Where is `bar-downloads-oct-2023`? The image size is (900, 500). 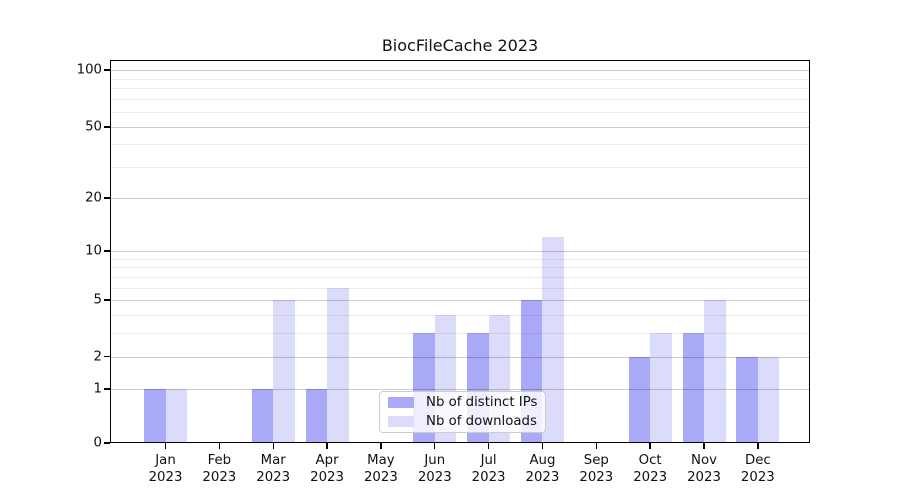
bar-downloads-oct-2023 is located at coordinates (661, 388).